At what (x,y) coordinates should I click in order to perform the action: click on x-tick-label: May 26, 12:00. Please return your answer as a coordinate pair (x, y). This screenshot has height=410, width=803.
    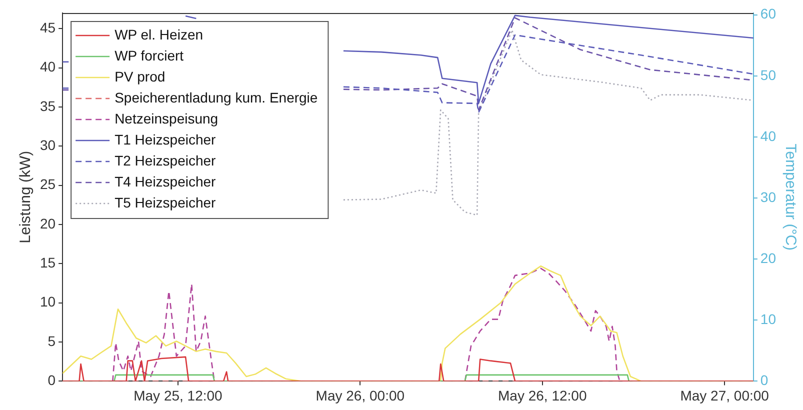
    Looking at the image, I should click on (542, 395).